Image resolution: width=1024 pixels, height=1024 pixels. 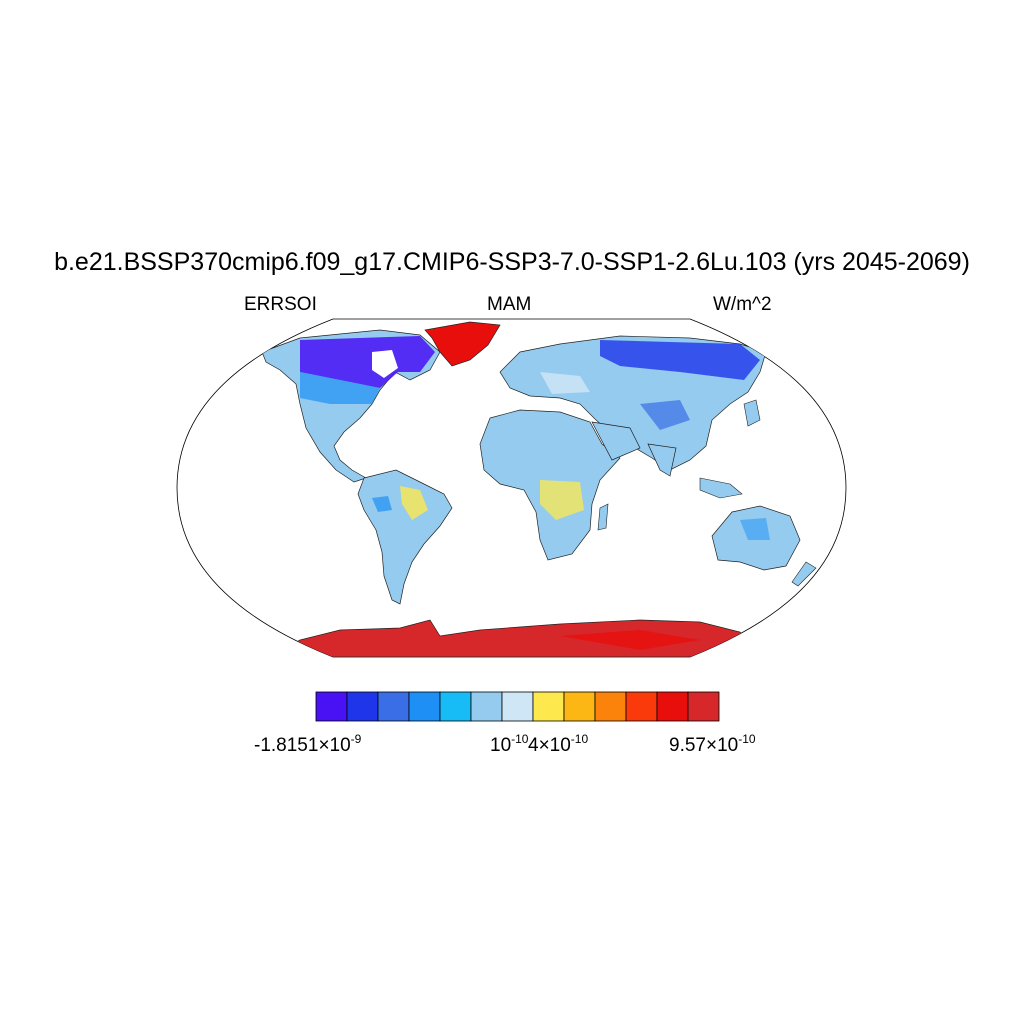 What do you see at coordinates (462, 344) in the screenshot?
I see `greenland` at bounding box center [462, 344].